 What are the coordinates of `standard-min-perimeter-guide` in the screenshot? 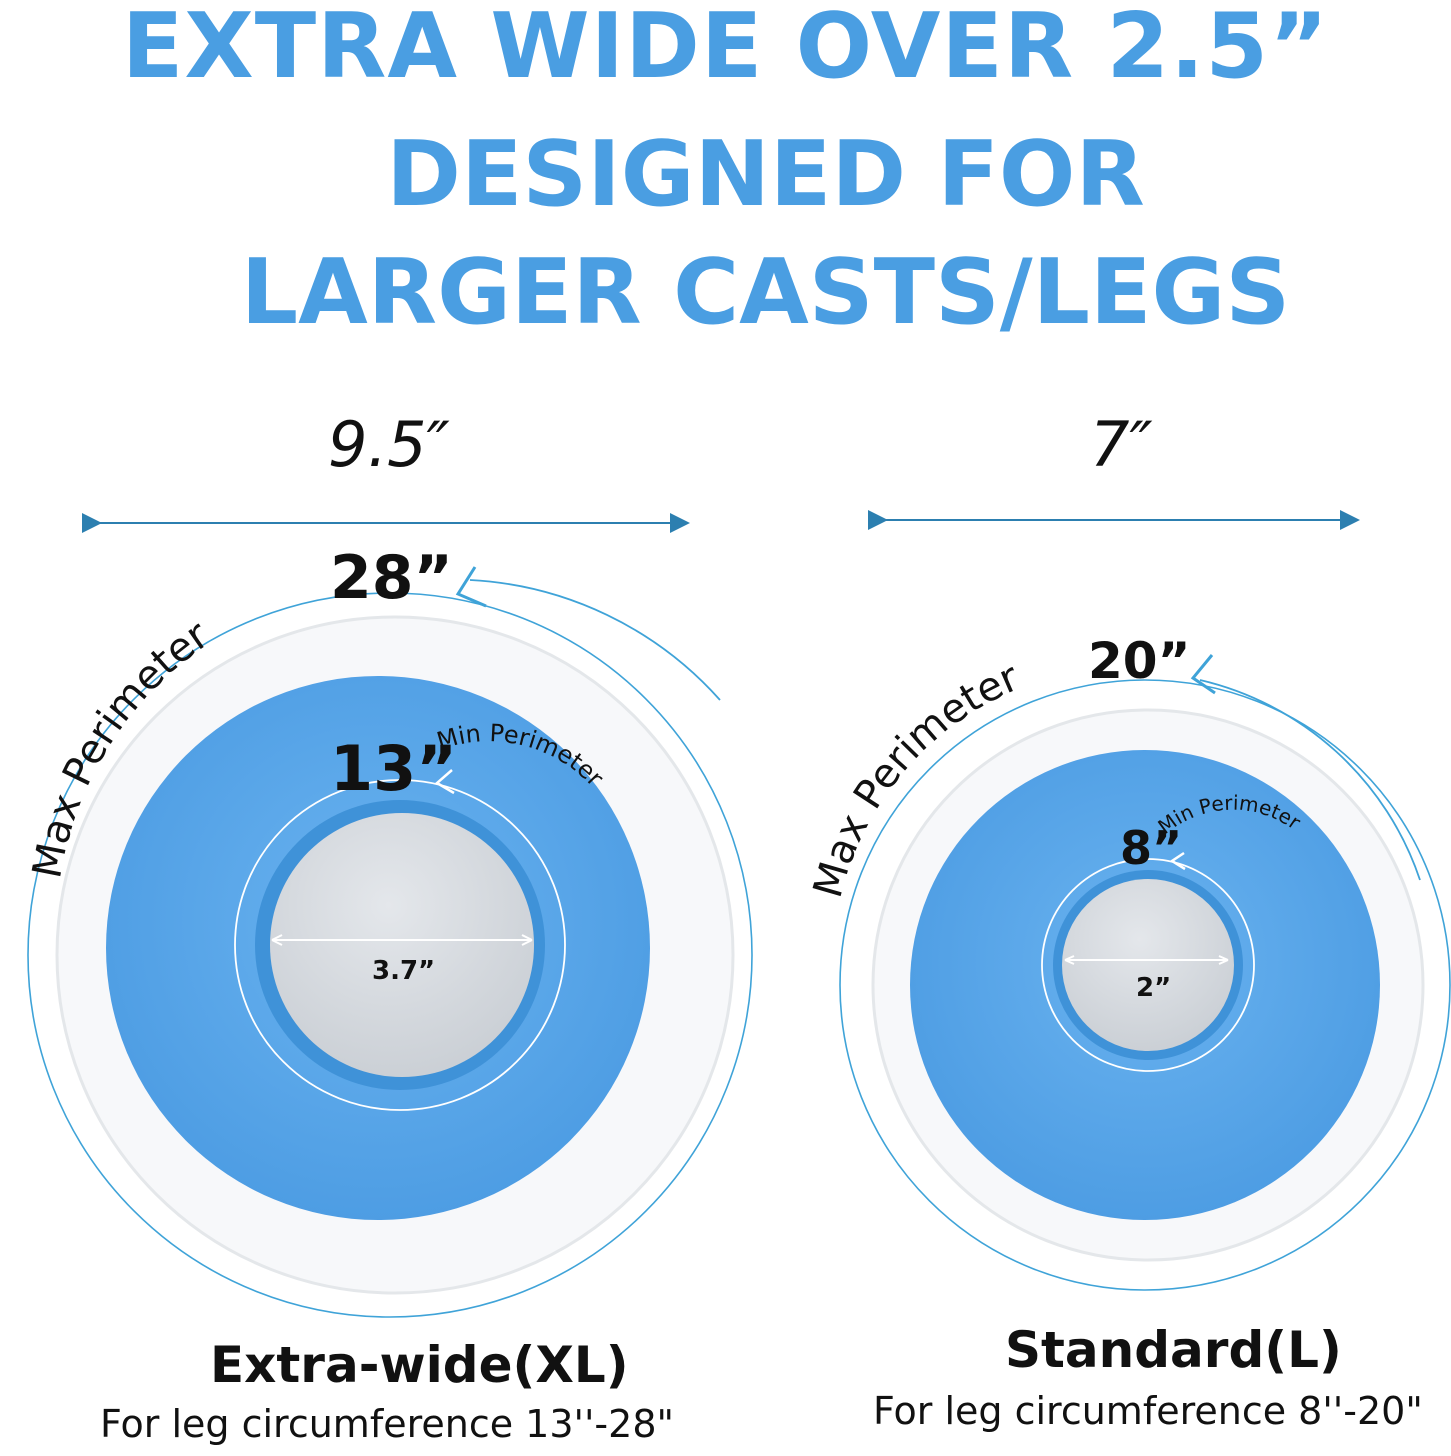 It's located at (1148, 965).